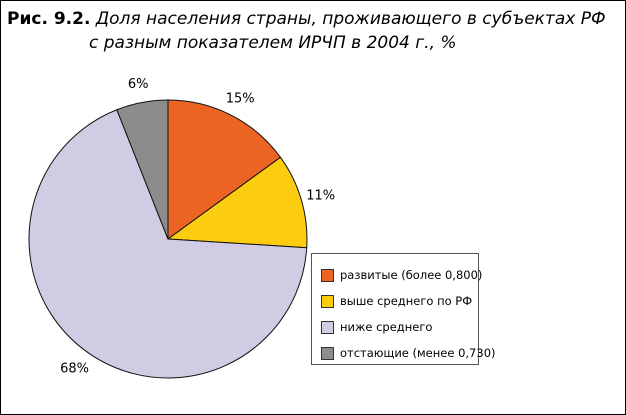  I want to click on slice-label: 68%, so click(74, 369).